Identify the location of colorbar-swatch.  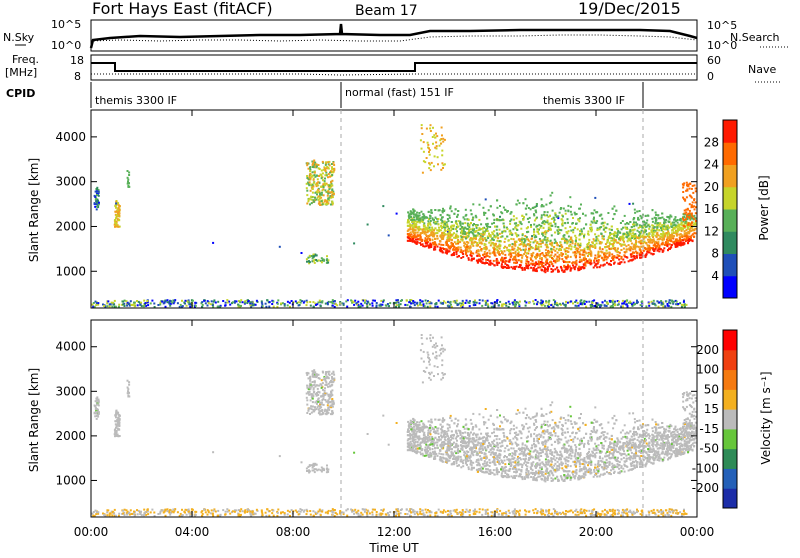
(730, 176).